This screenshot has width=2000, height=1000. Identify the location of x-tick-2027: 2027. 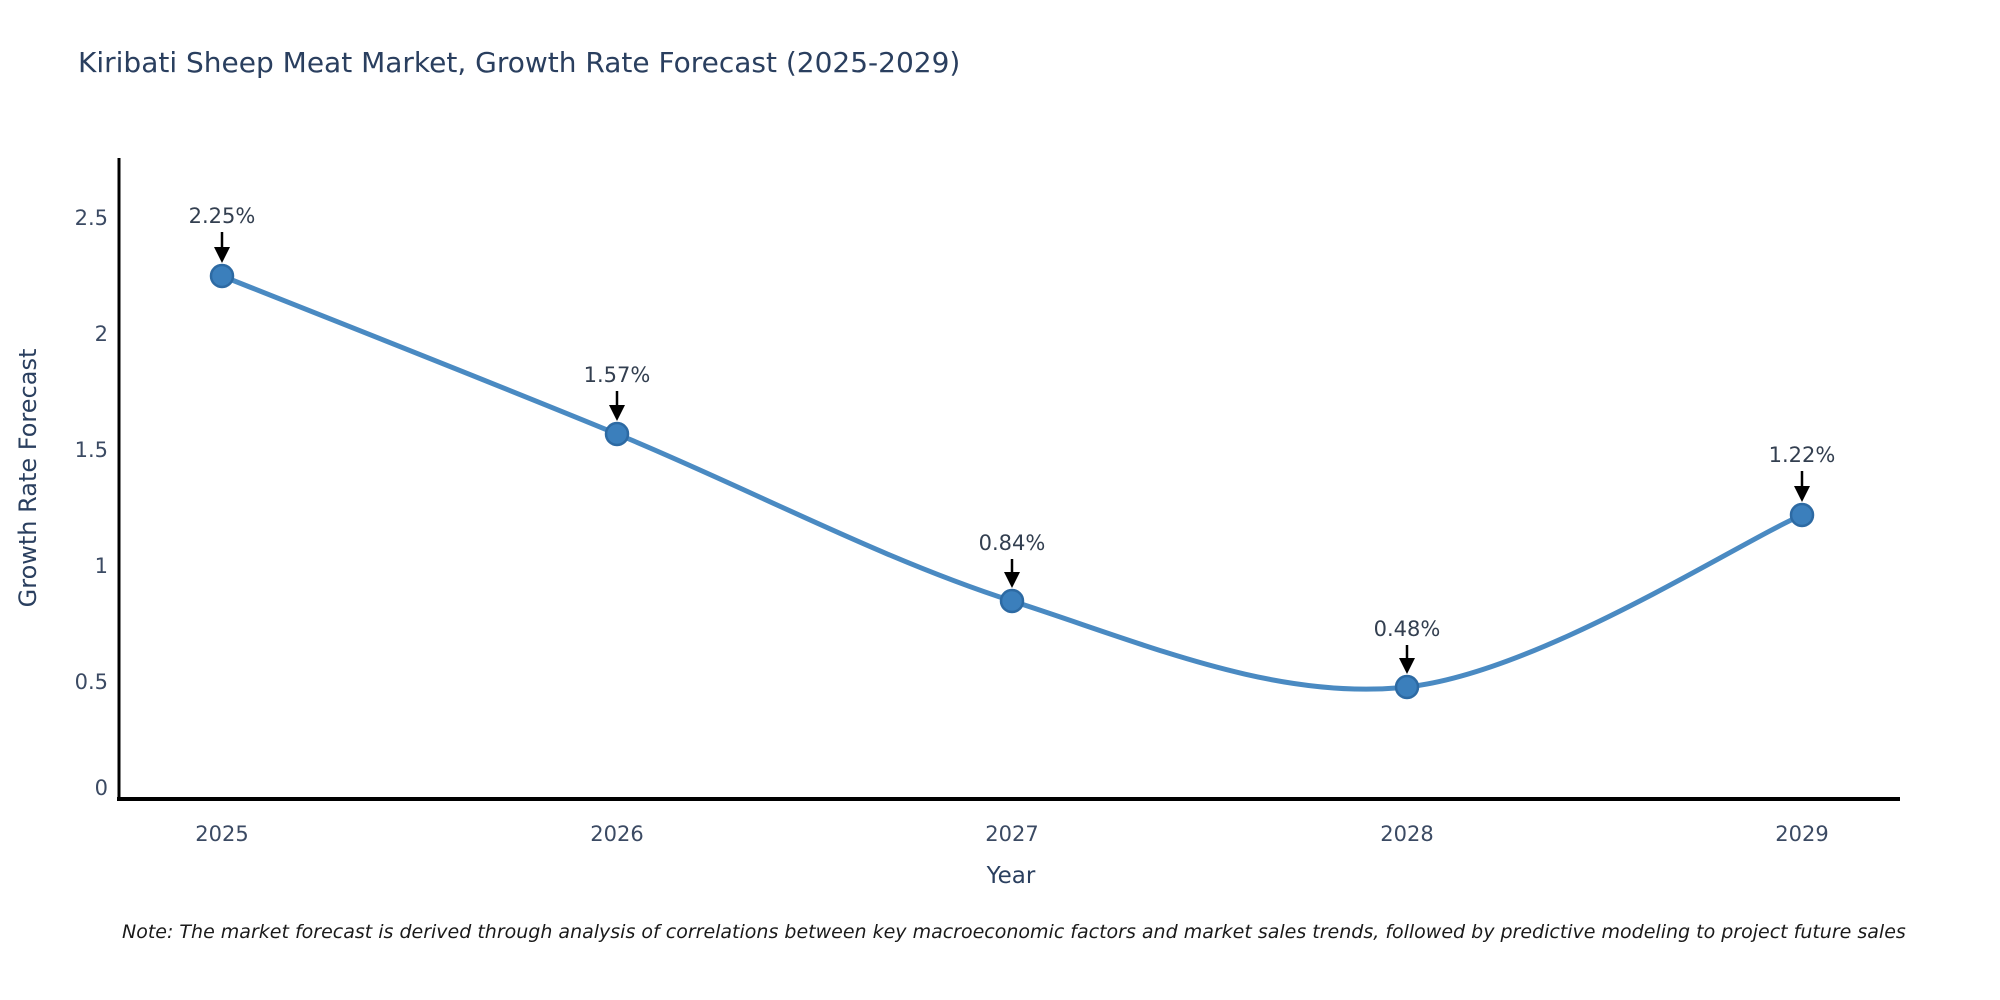
(1012, 834).